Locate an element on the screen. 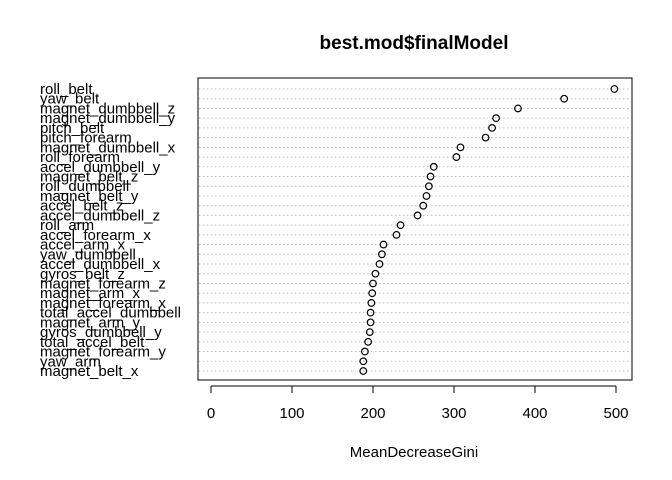  category-label: pitch_belt is located at coordinates (72, 128).